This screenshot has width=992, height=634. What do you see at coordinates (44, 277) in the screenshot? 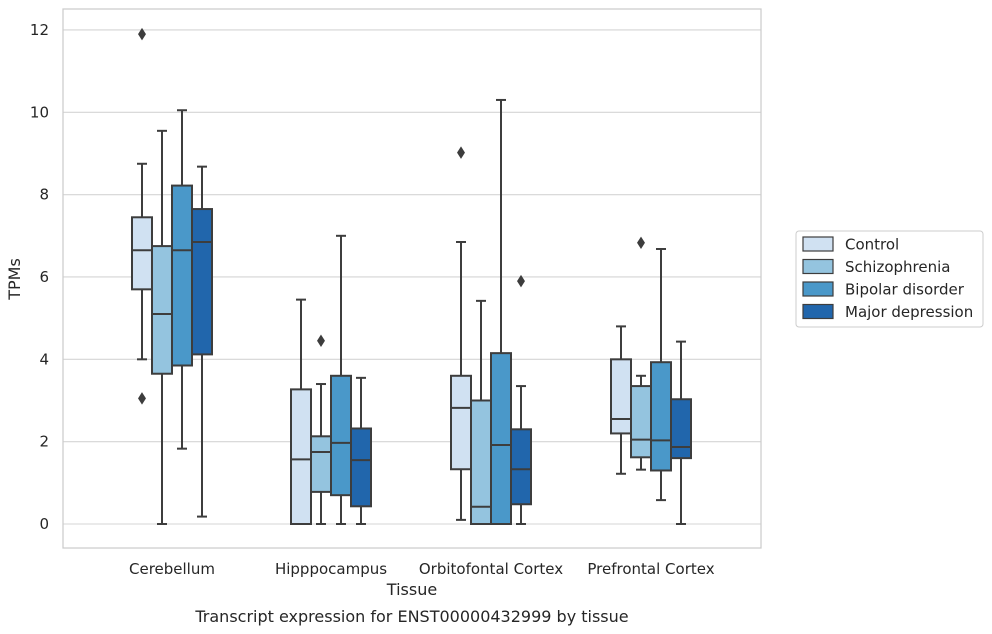
I see `y-tick-label: 6` at bounding box center [44, 277].